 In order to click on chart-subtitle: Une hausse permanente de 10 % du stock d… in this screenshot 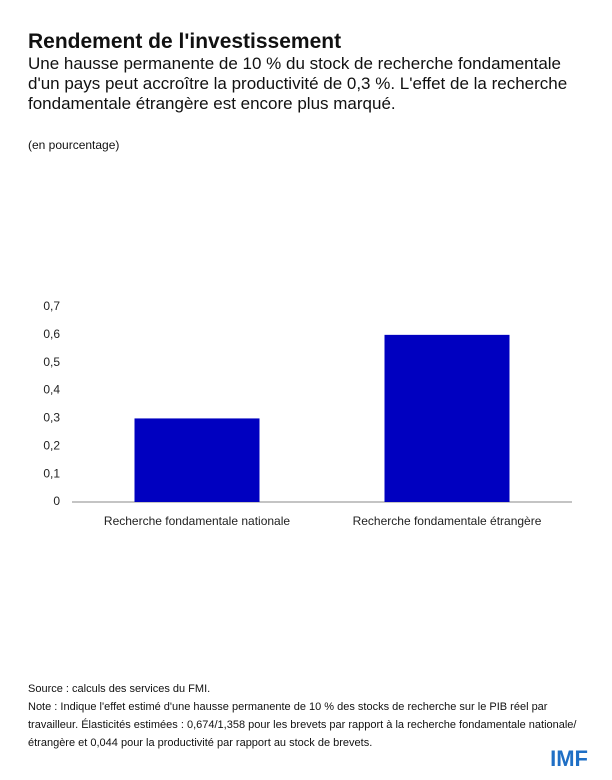, I will do `click(298, 83)`.